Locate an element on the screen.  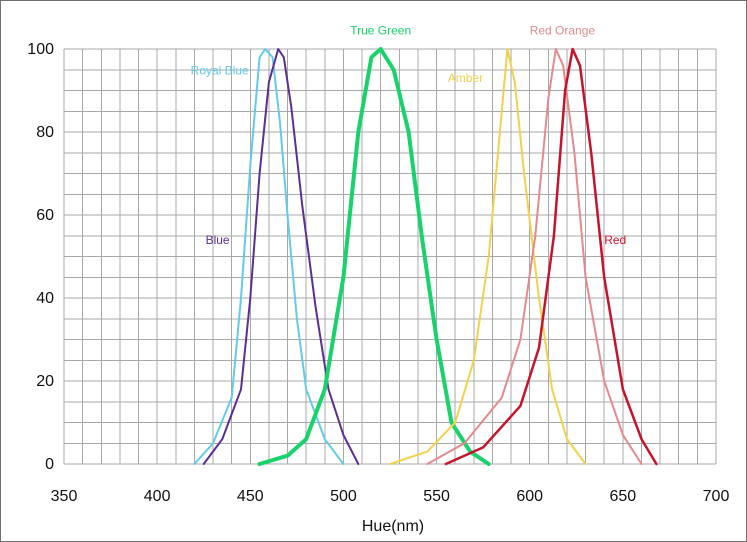
series-label-royal-blue: Royal Blue is located at coordinates (220, 71).